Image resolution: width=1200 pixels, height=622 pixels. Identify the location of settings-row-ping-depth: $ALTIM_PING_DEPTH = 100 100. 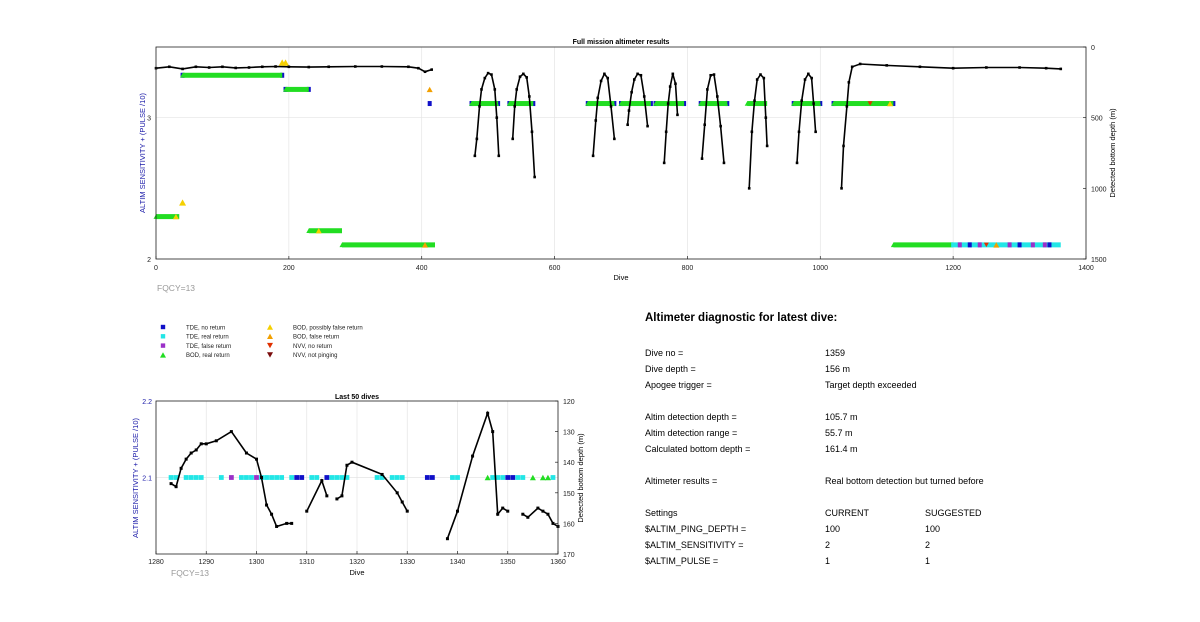
(915, 529).